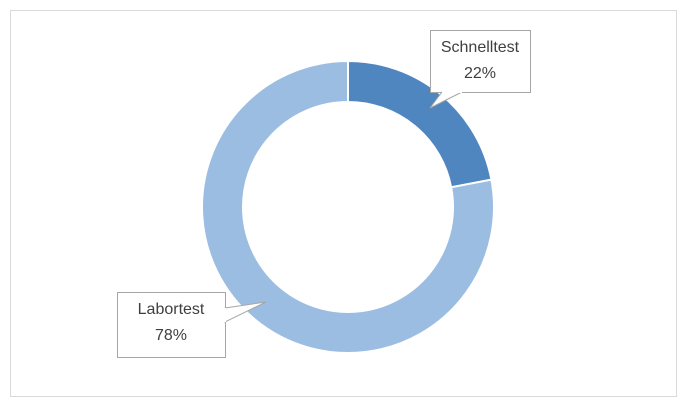 The height and width of the screenshot is (407, 688). Describe the element at coordinates (480, 73) in the screenshot. I see `value-label: 22%` at that location.